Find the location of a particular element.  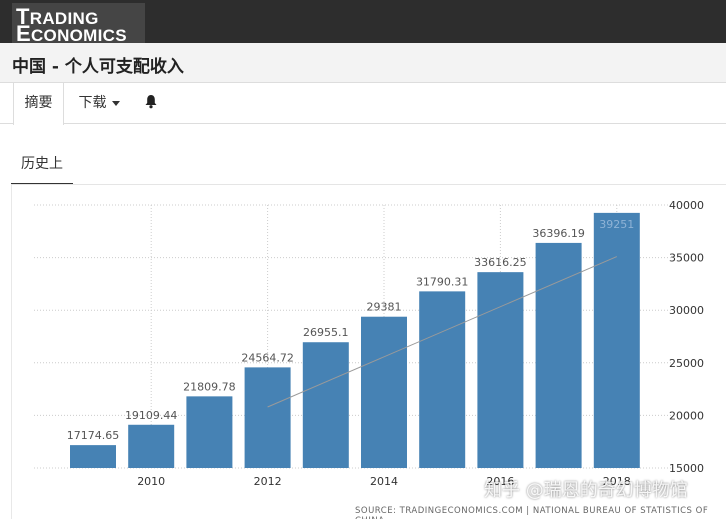

divider is located at coordinates (368, 184).